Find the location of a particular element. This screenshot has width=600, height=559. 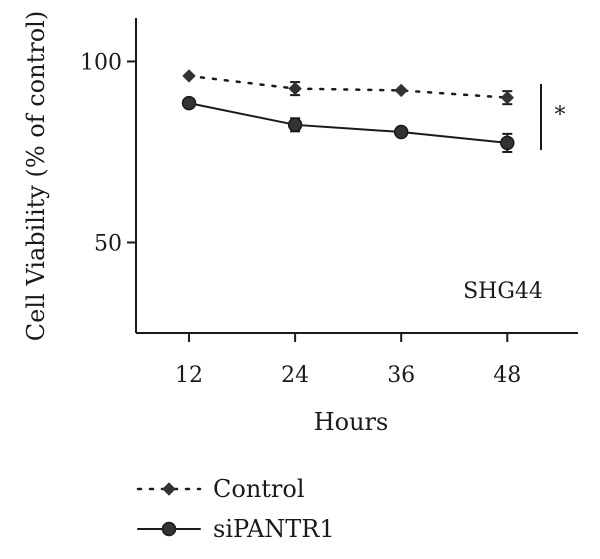

y-axis-title: Cell Viability (% of control) is located at coordinates (36, 176).